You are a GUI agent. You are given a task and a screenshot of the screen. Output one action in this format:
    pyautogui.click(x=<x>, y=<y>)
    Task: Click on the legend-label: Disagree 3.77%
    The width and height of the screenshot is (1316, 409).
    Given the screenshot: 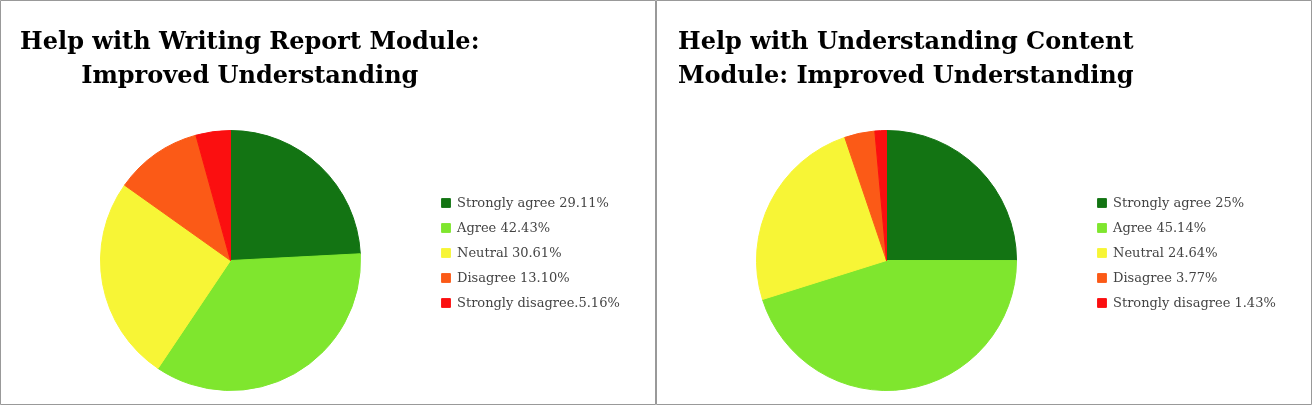 What is the action you would take?
    pyautogui.click(x=1165, y=277)
    